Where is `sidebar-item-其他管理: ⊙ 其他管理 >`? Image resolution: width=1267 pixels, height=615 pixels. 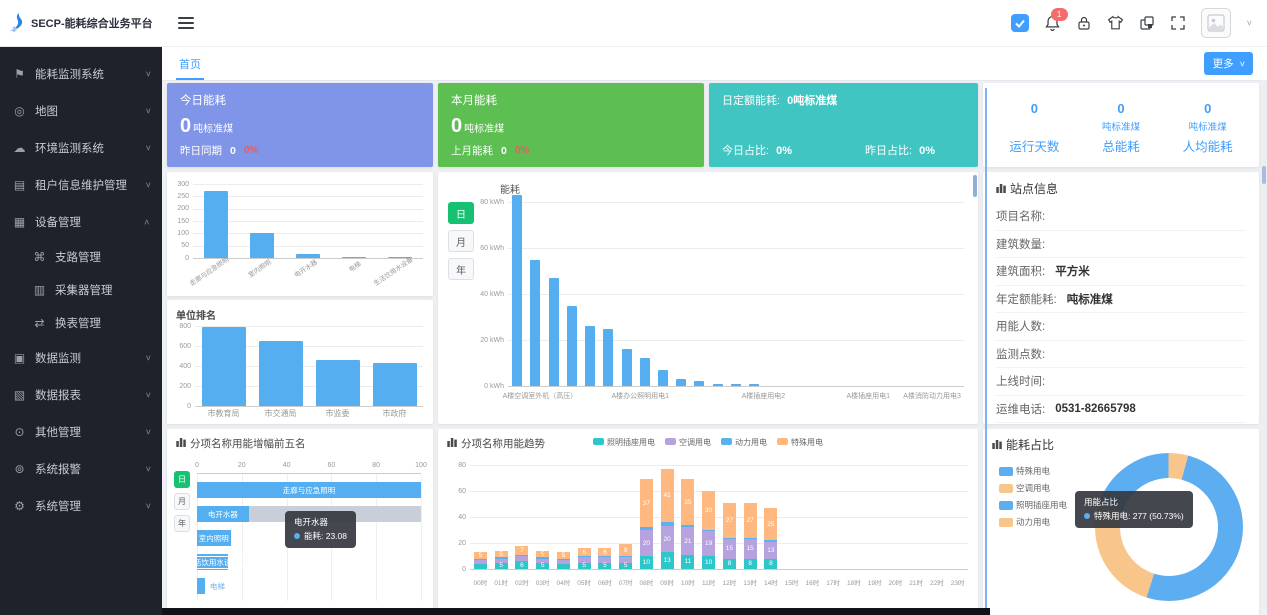 sidebar-item-其他管理: ⊙ 其他管理 > is located at coordinates (81, 431).